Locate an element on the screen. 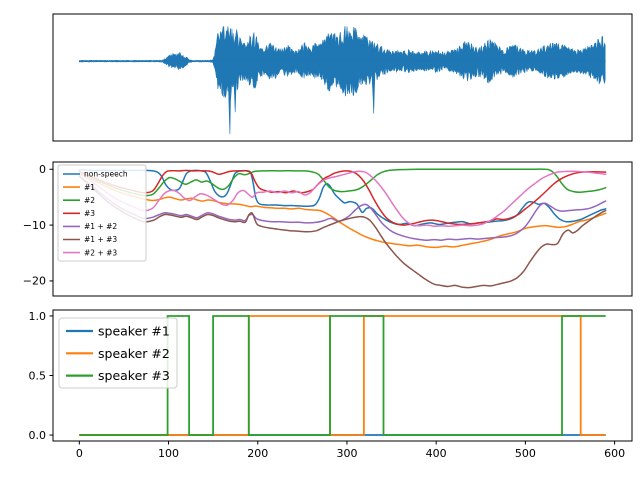 This screenshot has height=480, width=640. speaker-ytick-label: 0.0 is located at coordinates (38, 435).